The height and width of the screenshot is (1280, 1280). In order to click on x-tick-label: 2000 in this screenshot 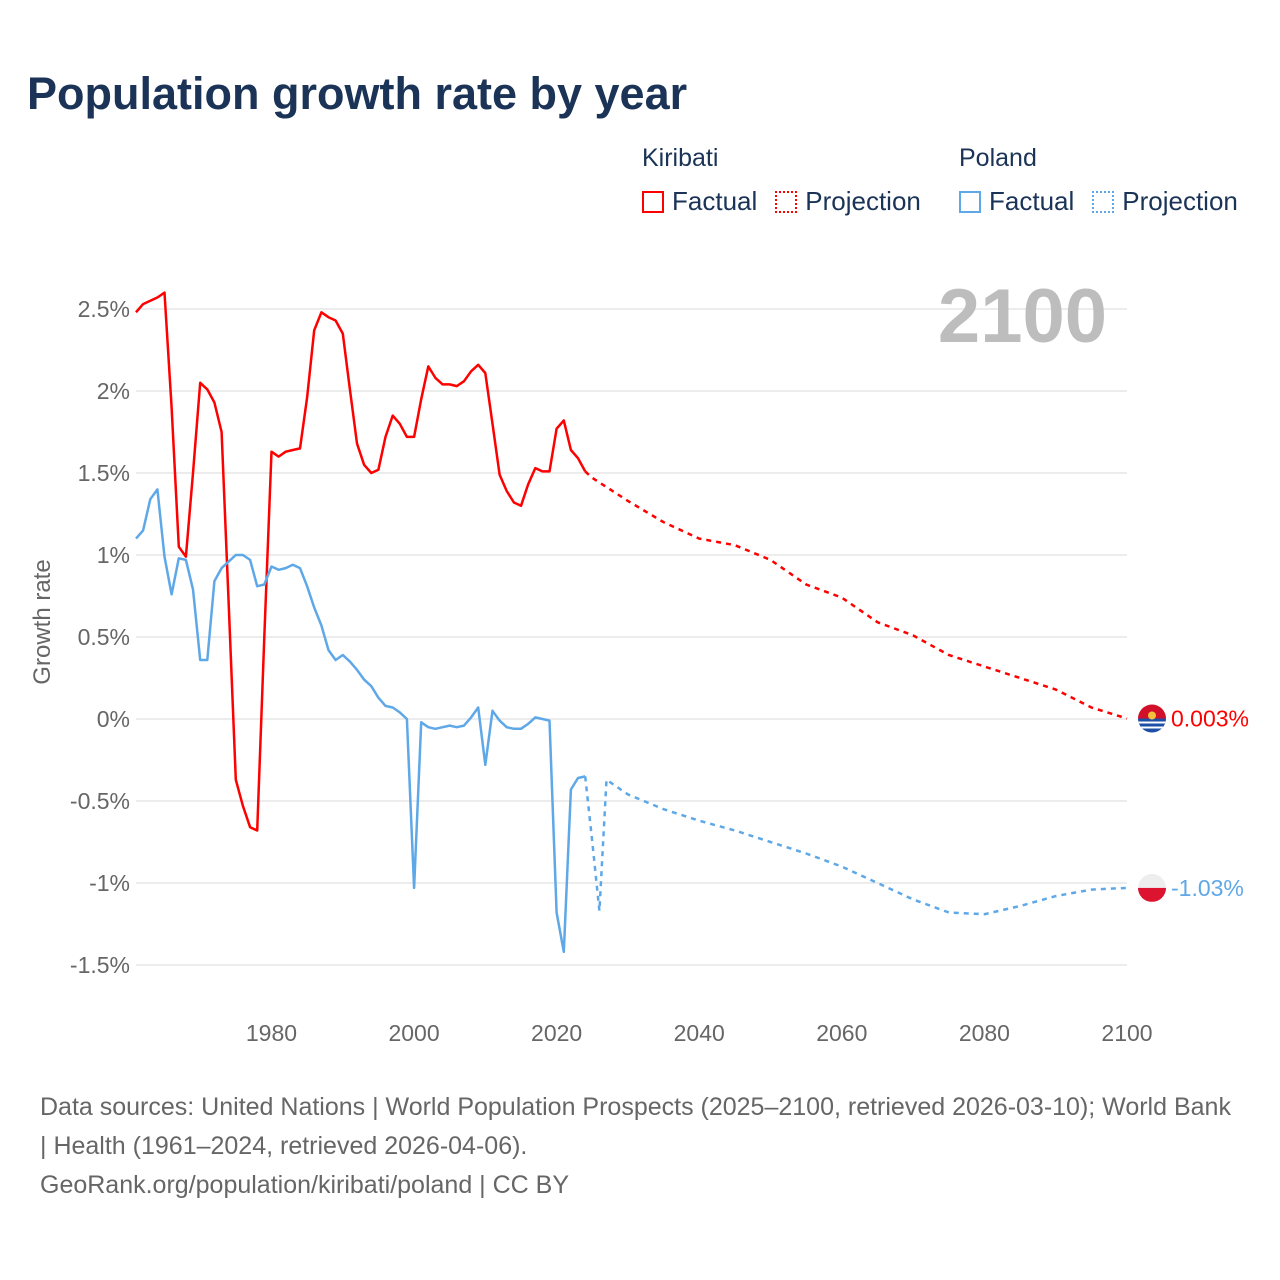, I will do `click(413, 1033)`.